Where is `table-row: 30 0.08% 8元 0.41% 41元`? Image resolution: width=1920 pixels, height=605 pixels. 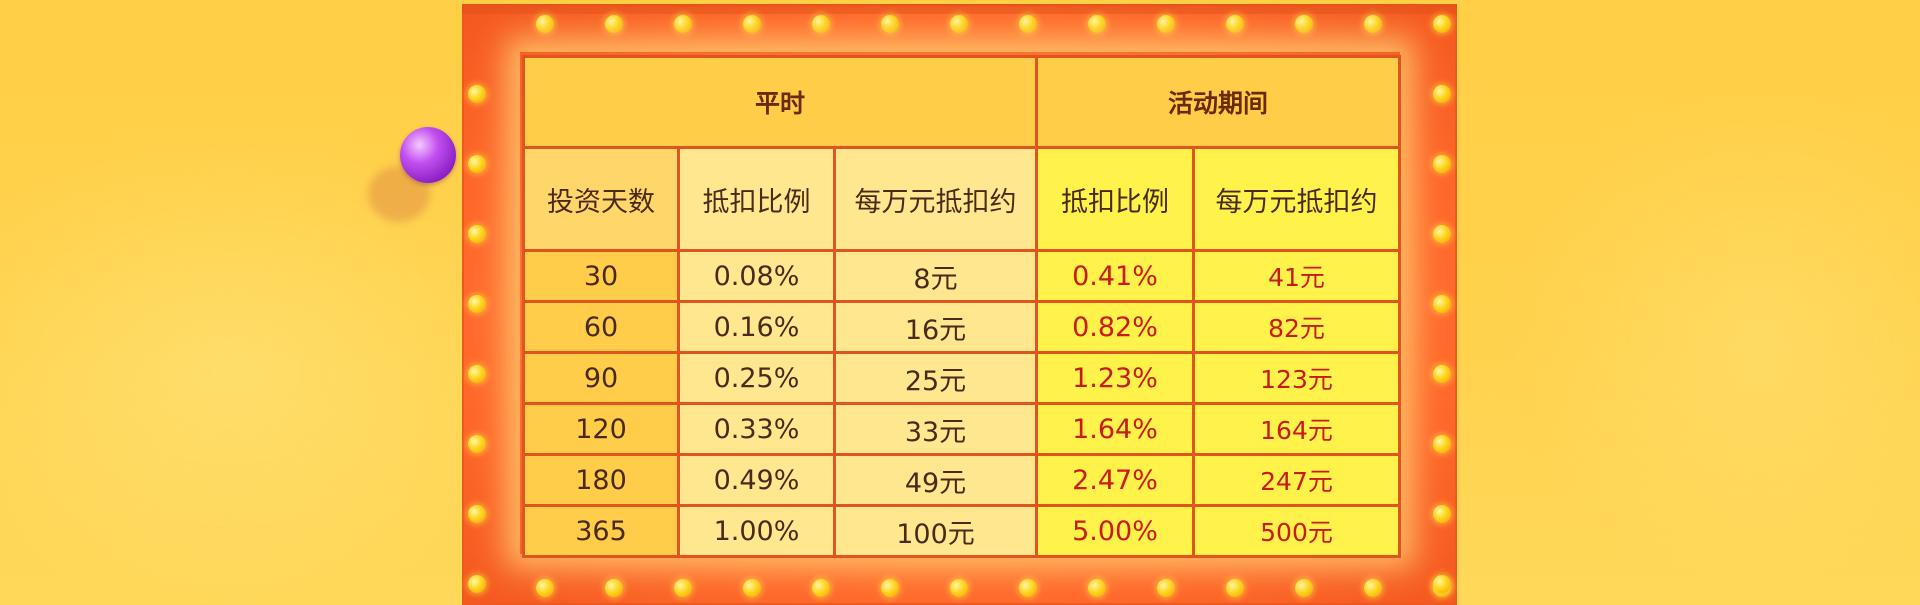 table-row: 30 0.08% 8元 0.41% 41元 is located at coordinates (962, 276).